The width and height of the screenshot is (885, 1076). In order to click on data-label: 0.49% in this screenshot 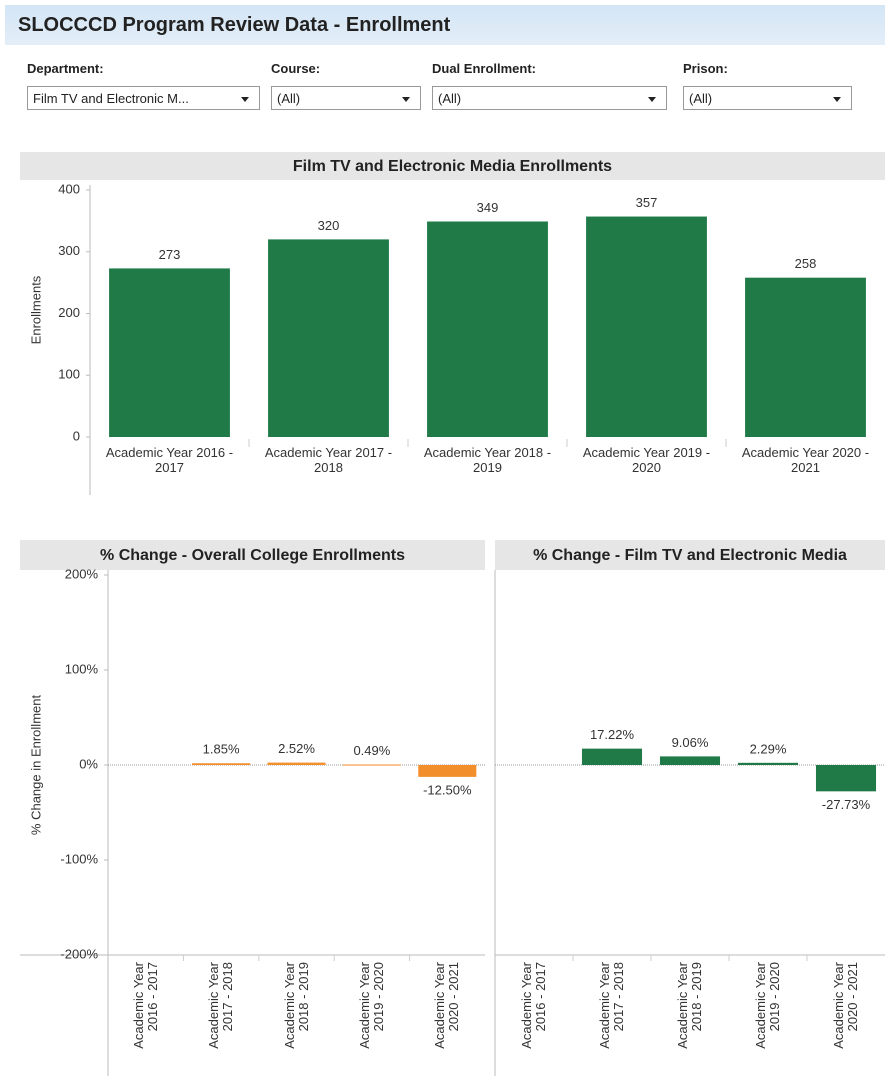, I will do `click(371, 750)`.